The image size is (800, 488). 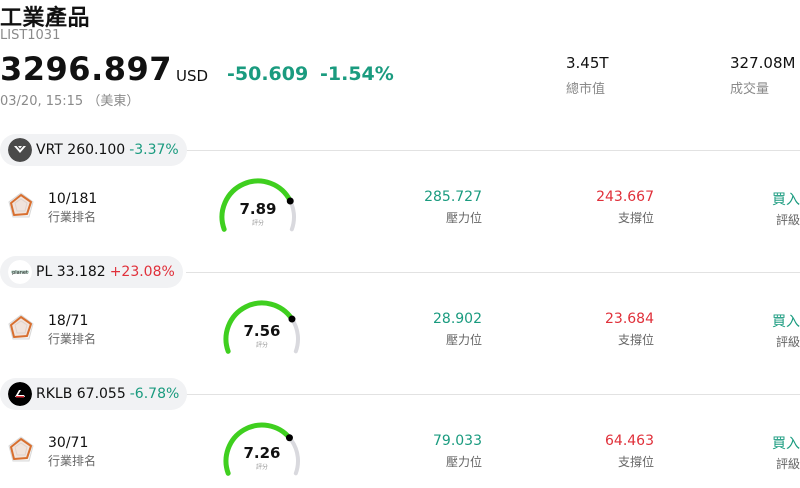 I want to click on volume-value: 327.08M, so click(x=763, y=63).